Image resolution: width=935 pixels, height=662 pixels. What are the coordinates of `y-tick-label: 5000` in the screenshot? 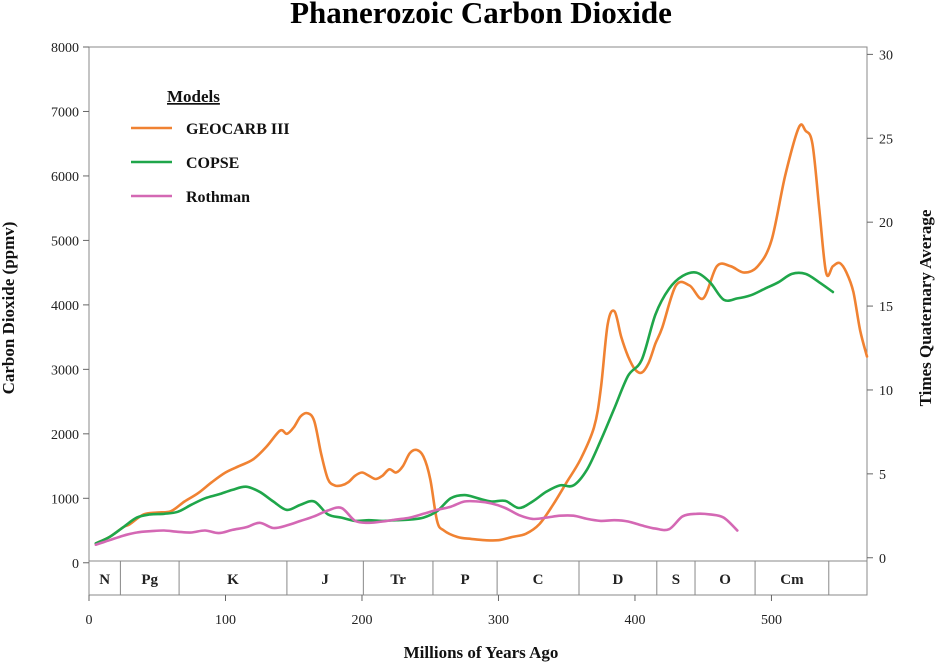 It's located at (65, 241).